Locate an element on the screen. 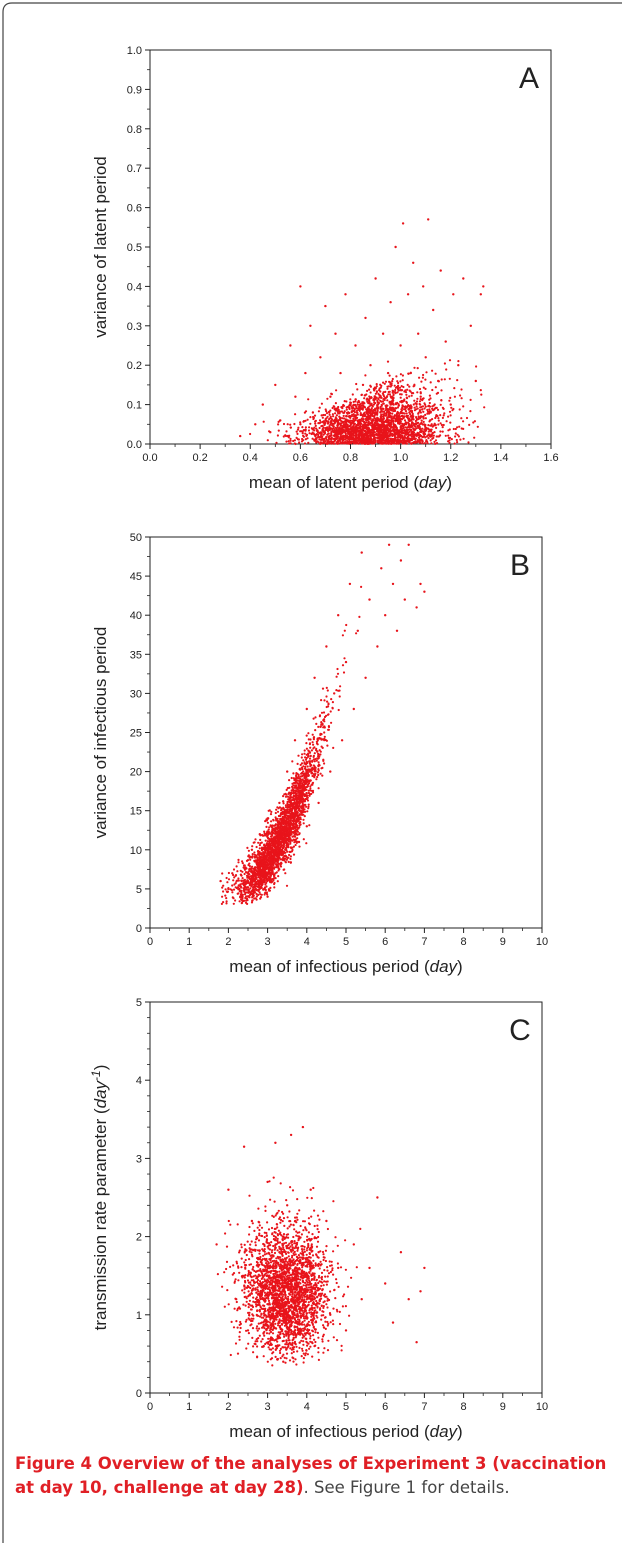 The width and height of the screenshot is (625, 1546). y-tick-label: 0.5 is located at coordinates (134, 248).